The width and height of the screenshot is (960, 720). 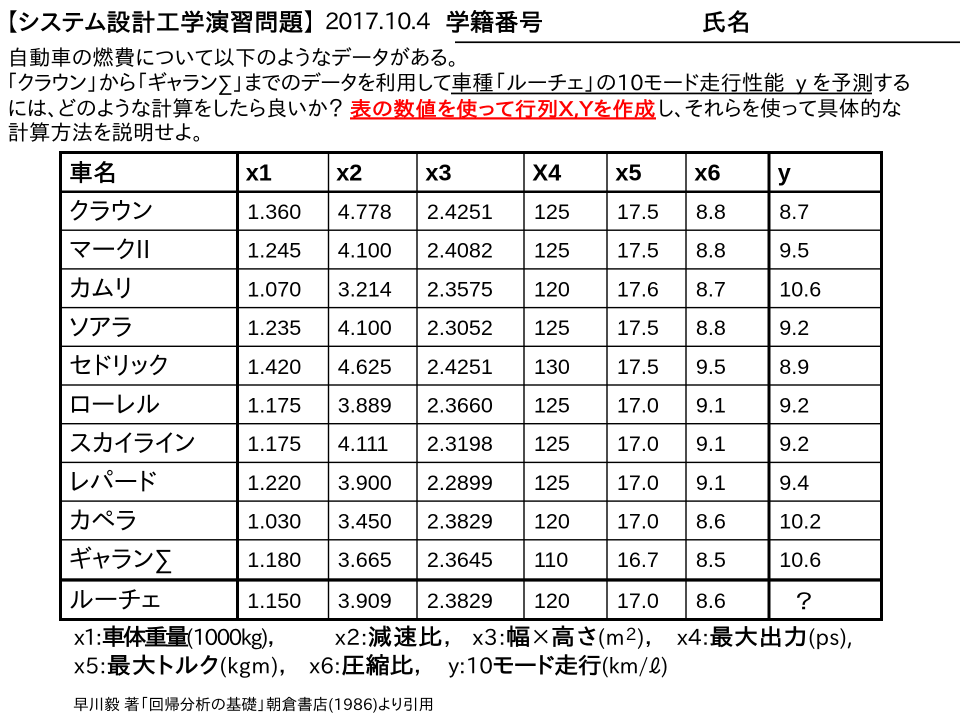 I want to click on svg-text: 8.5, so click(x=711, y=559).